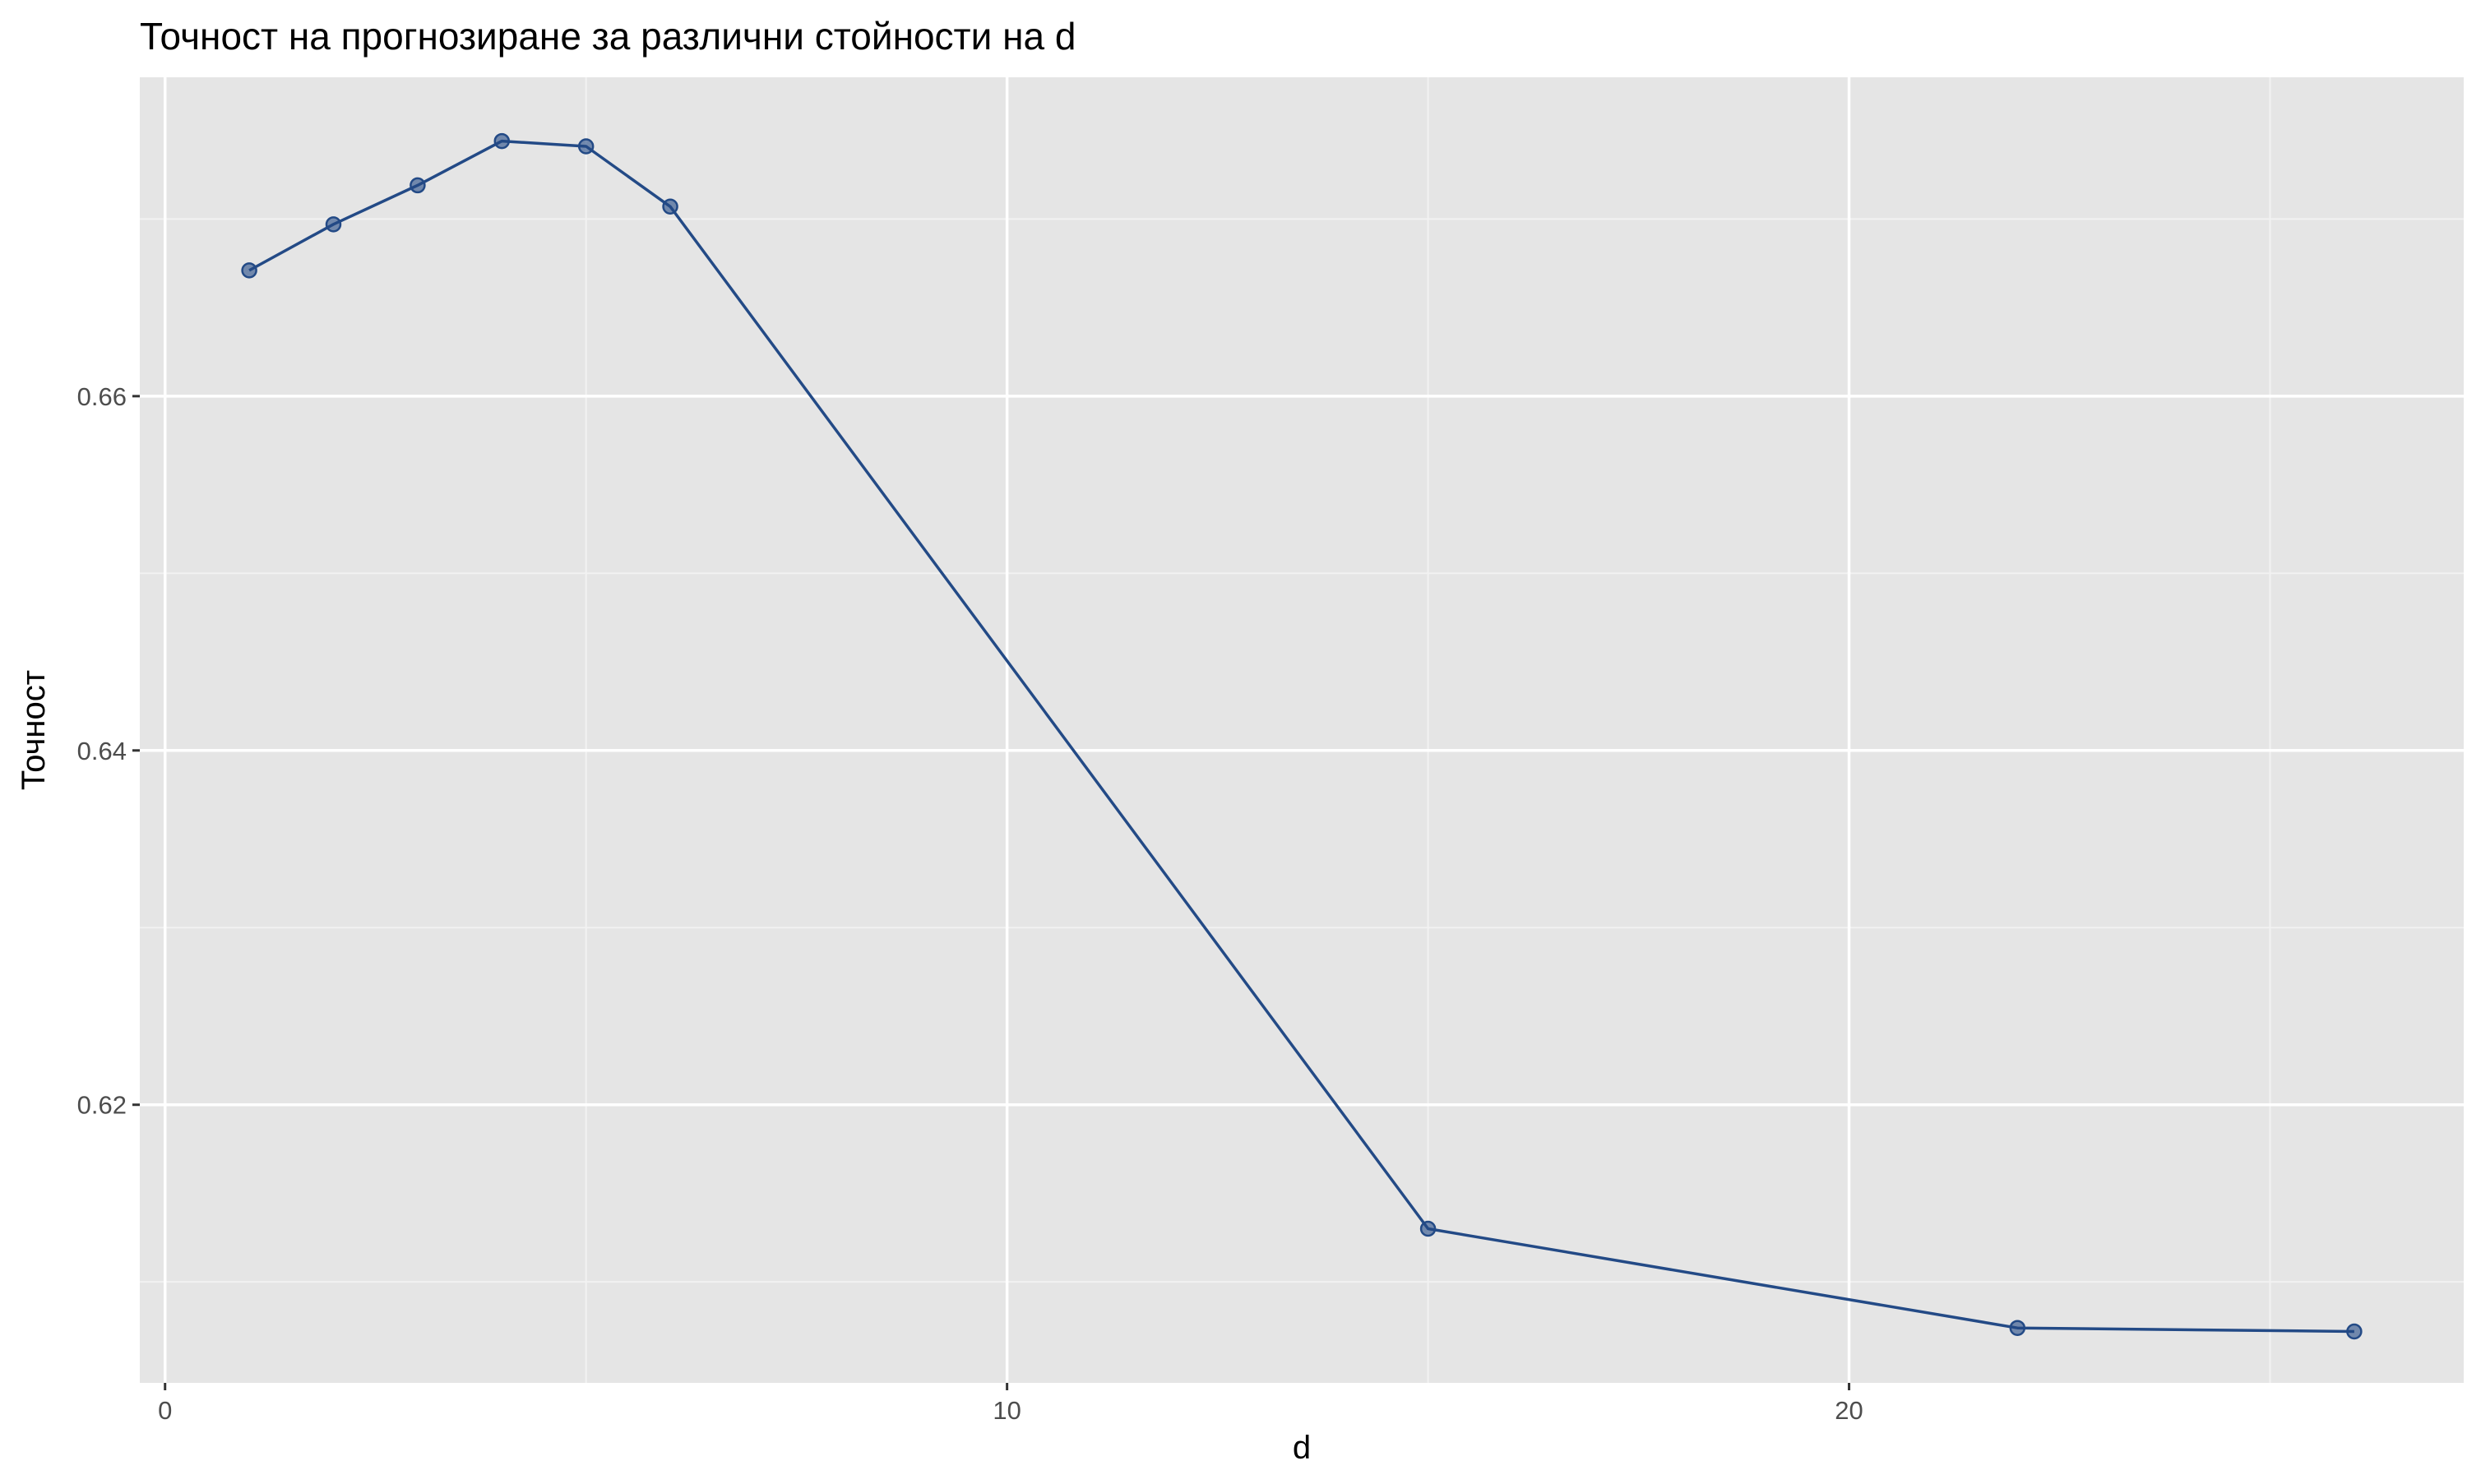 The width and height of the screenshot is (2467, 1484). What do you see at coordinates (1302, 1448) in the screenshot?
I see `x-axis-title: d` at bounding box center [1302, 1448].